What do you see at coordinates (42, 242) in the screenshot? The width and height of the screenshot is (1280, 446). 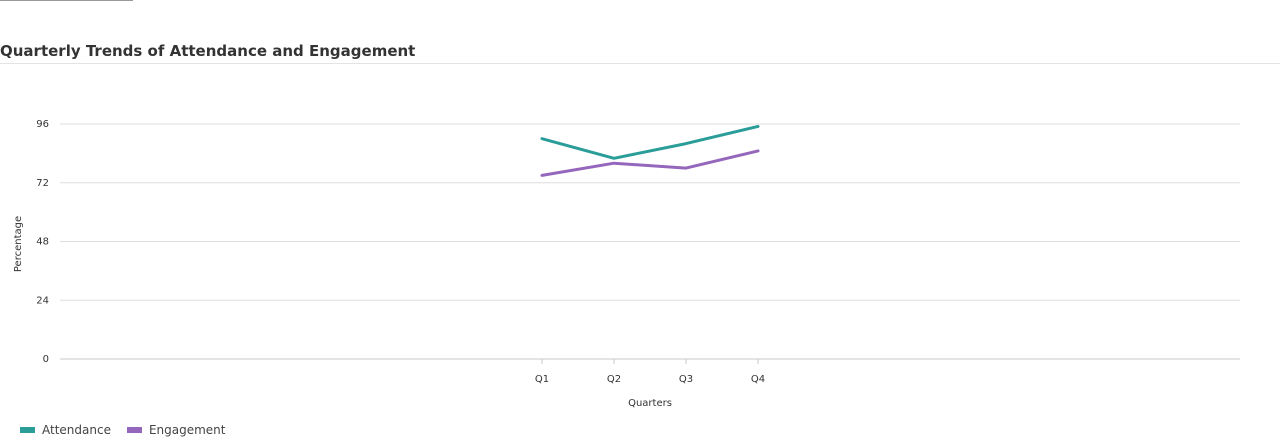 I see `y-tick-label-48: 48` at bounding box center [42, 242].